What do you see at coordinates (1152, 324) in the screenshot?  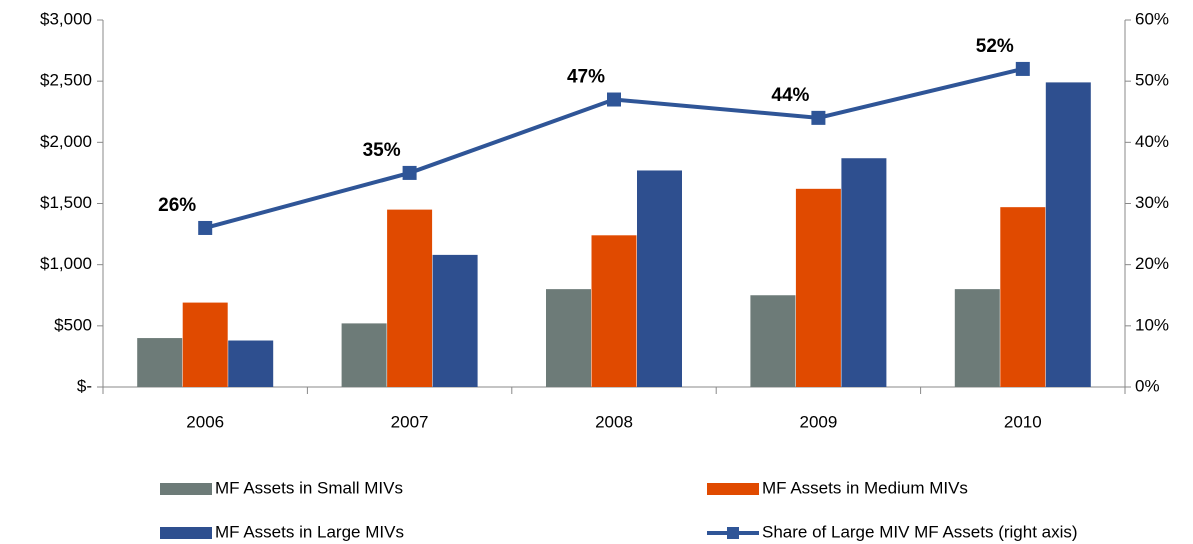 I see `y2-tick-label: 10%` at bounding box center [1152, 324].